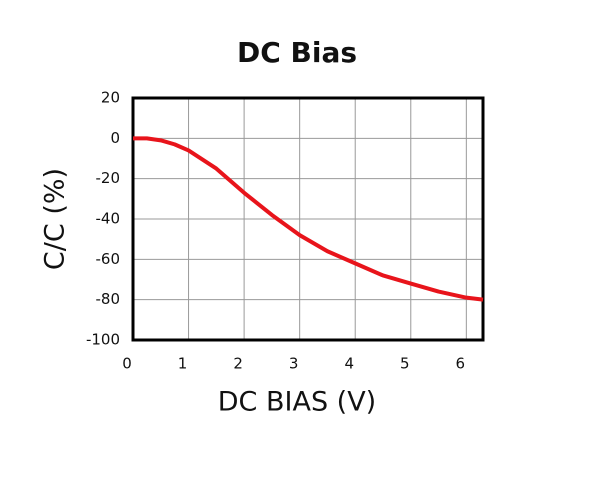 Image resolution: width=600 pixels, height=480 pixels. I want to click on y-tick-label: -80, so click(108, 299).